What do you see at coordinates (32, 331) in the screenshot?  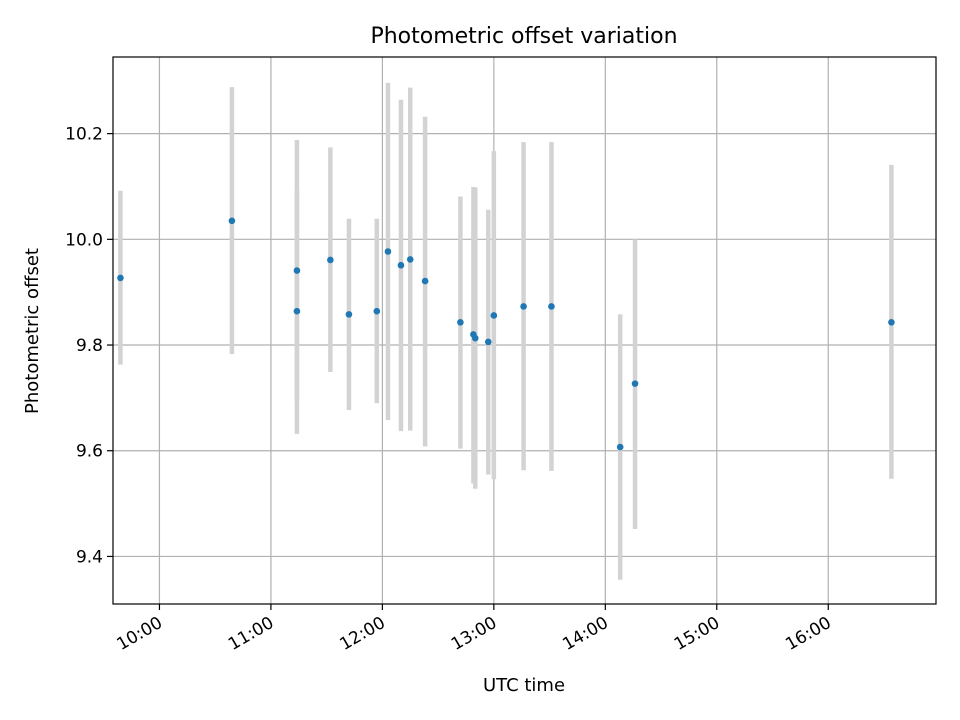 I see `y-axis-label: Photometric offset` at bounding box center [32, 331].